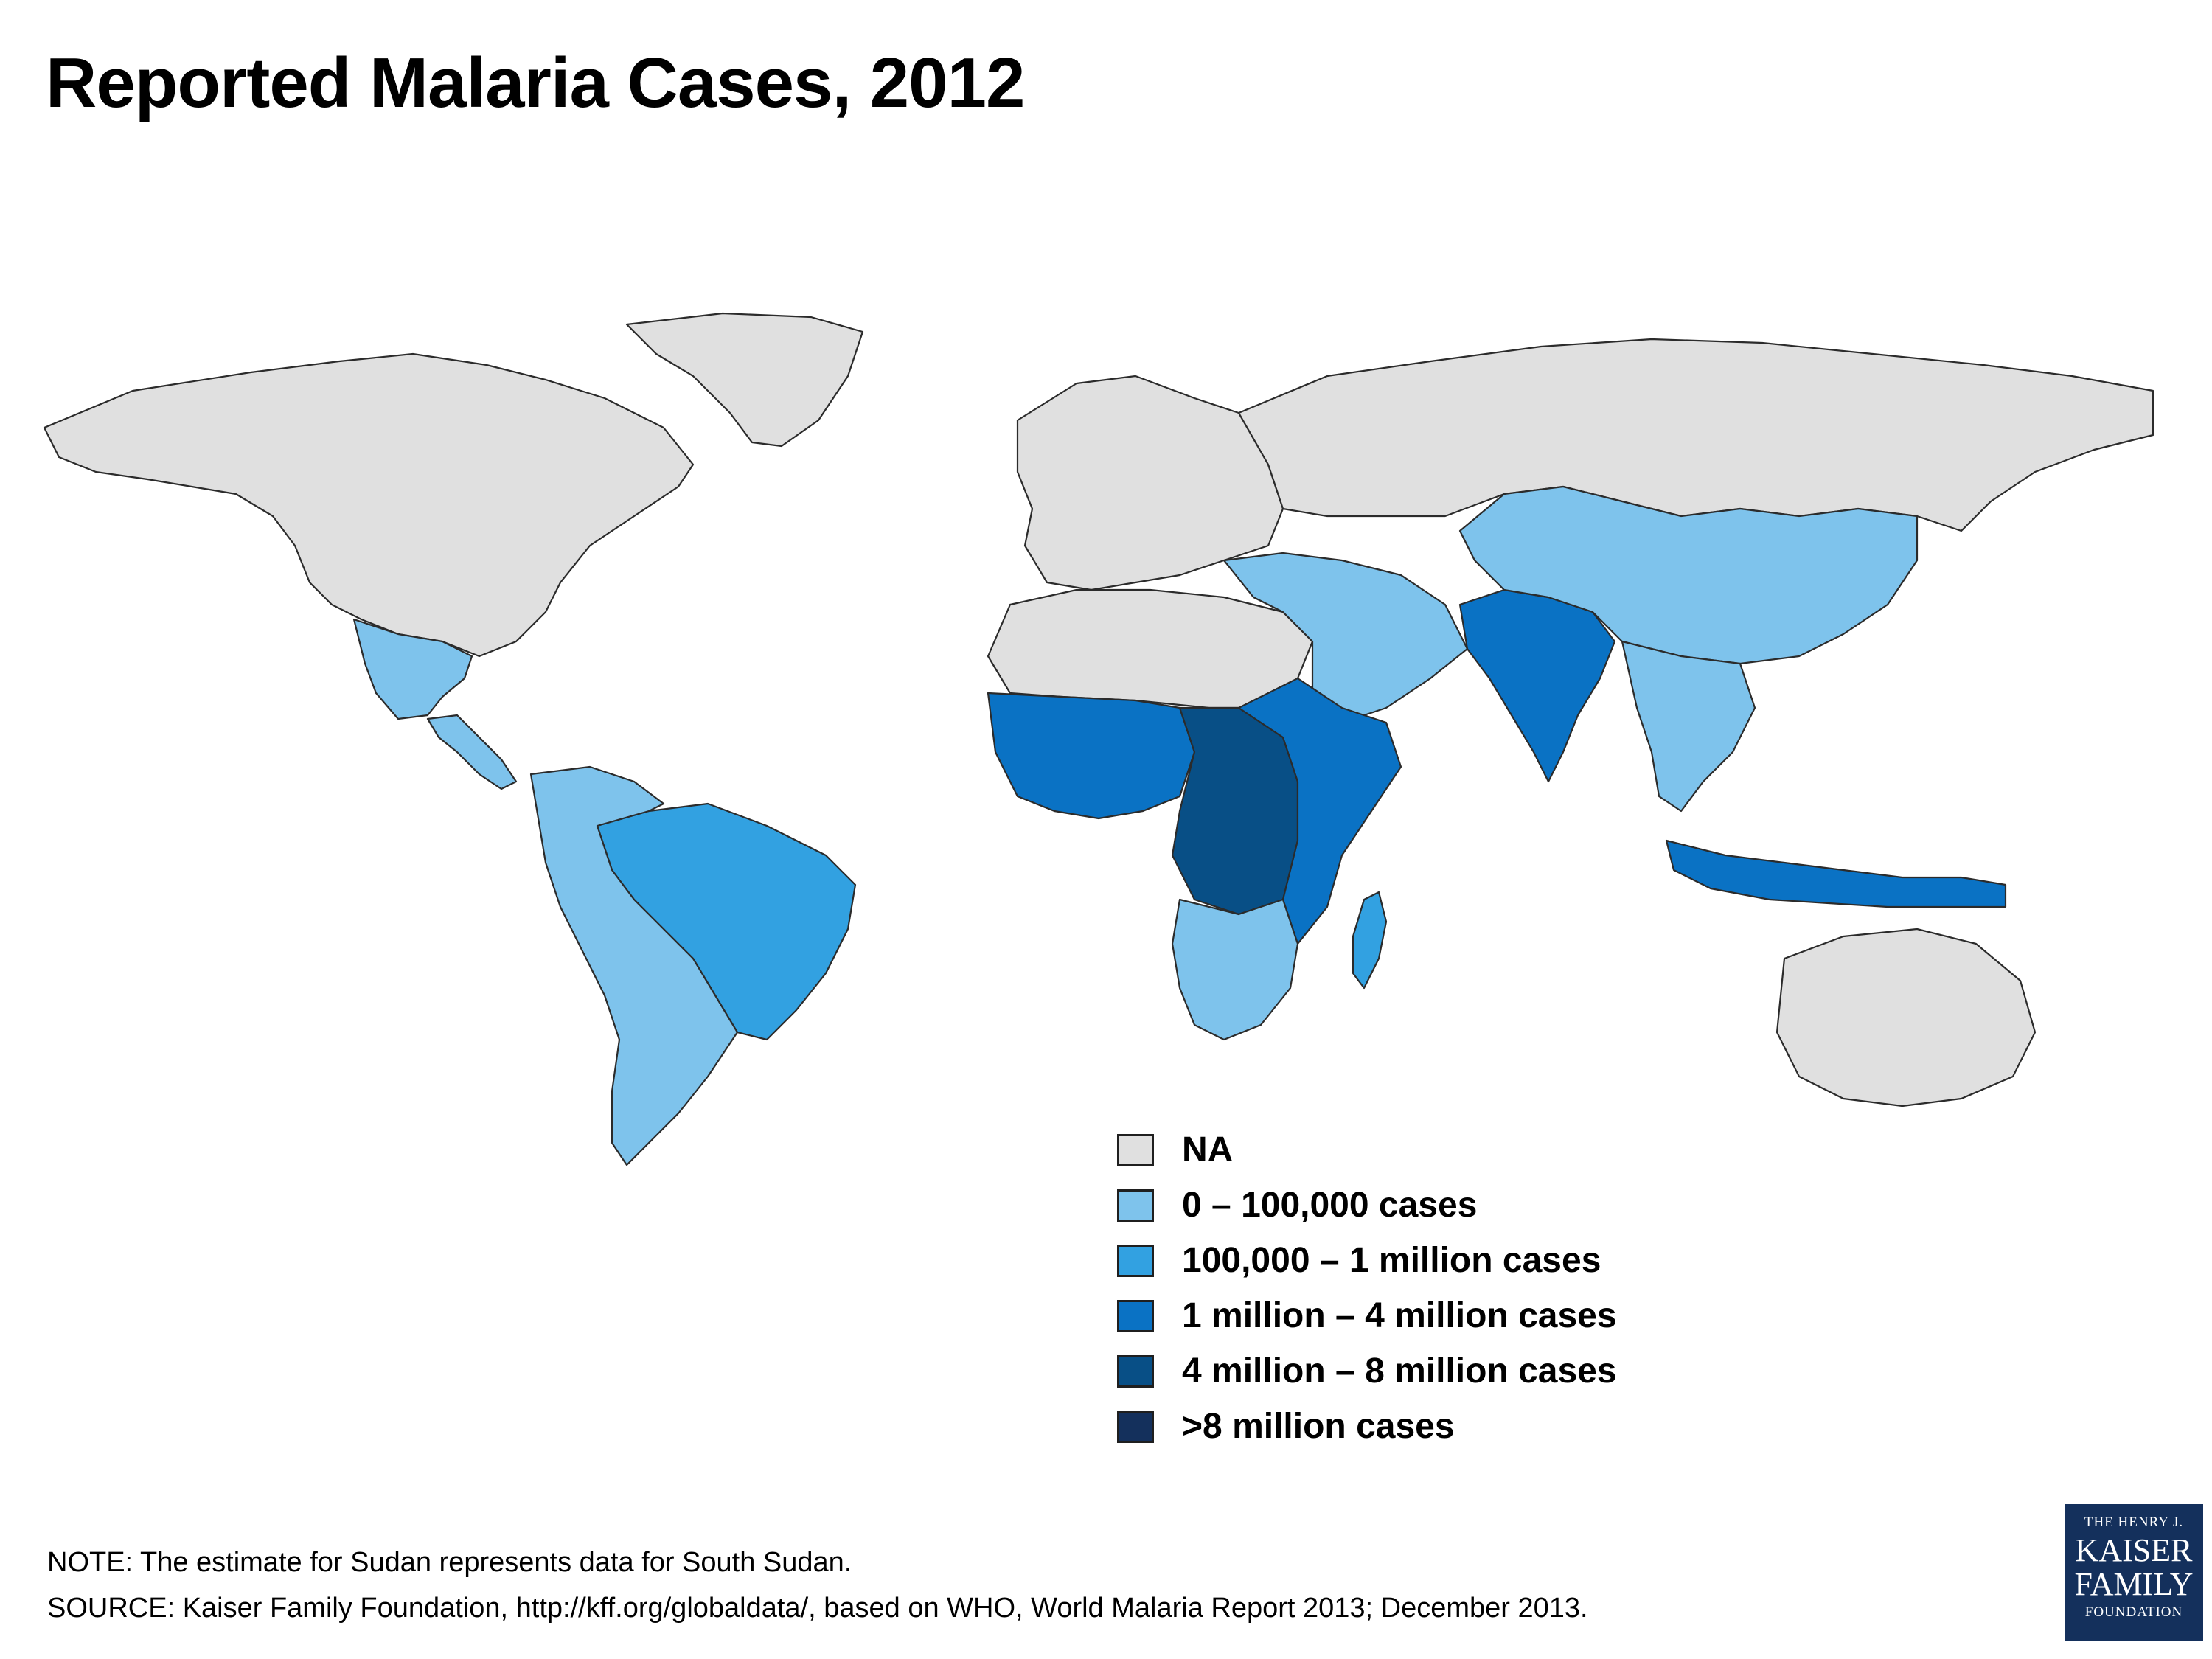 This screenshot has height=1659, width=2212. Describe the element at coordinates (1695, 435) in the screenshot. I see `region-russia` at that location.